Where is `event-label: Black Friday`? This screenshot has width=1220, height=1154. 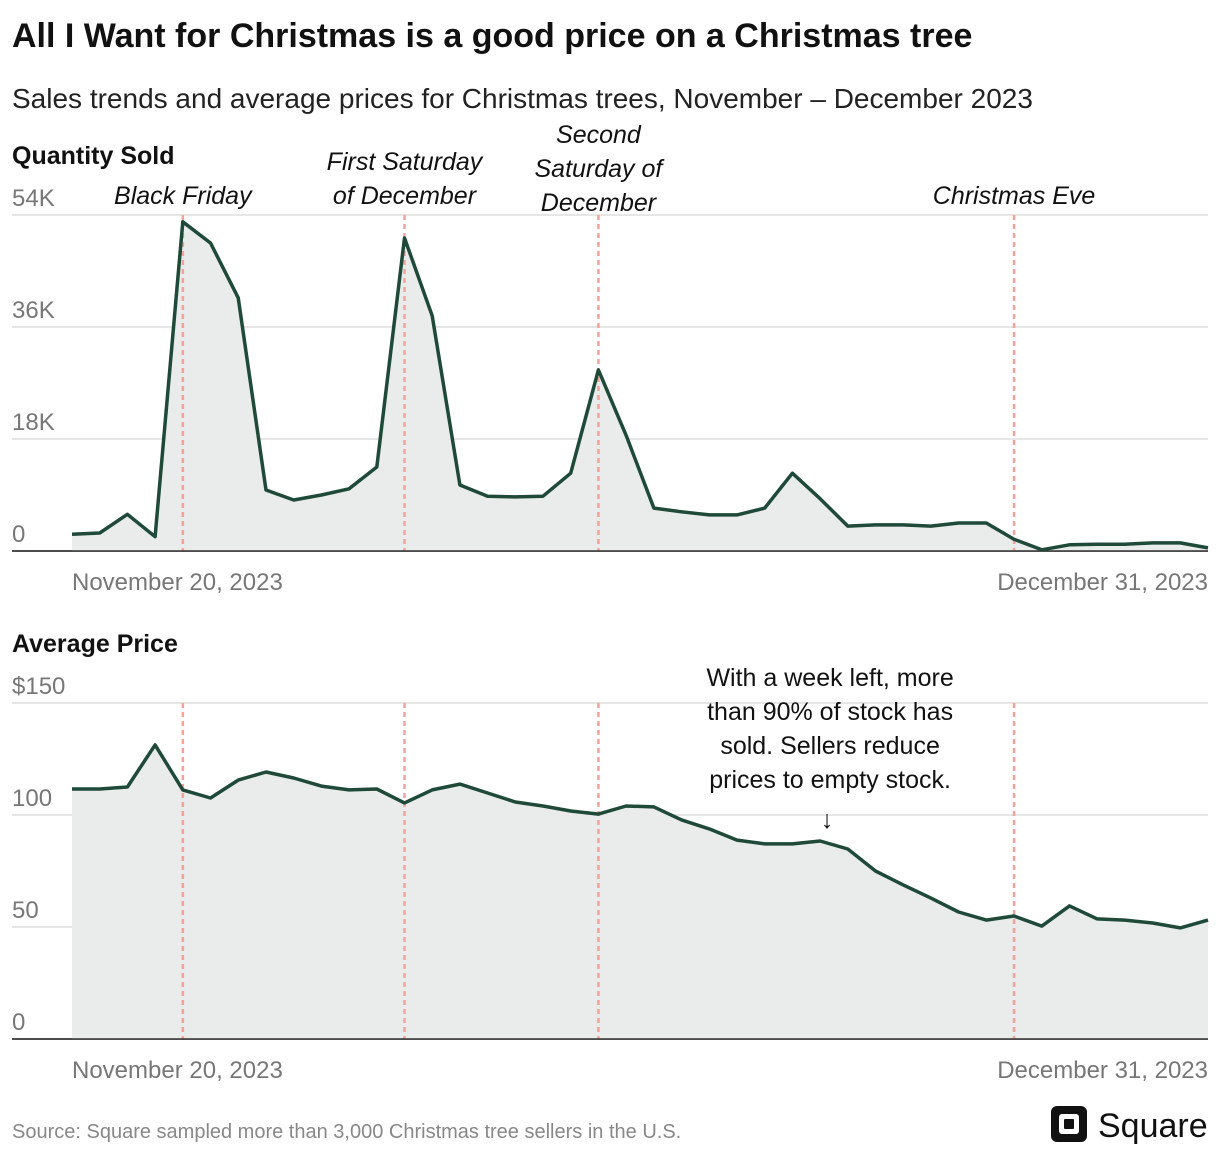 event-label: Black Friday is located at coordinates (183, 196).